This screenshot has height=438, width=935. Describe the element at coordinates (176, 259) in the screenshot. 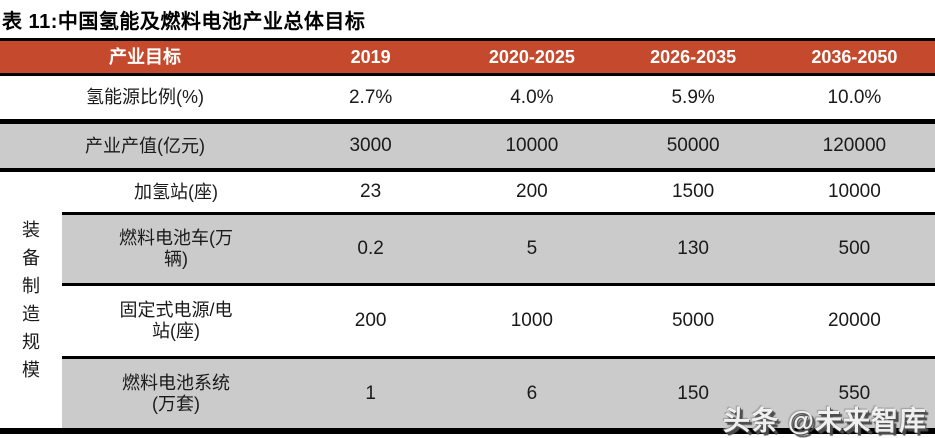

I see `row-label-line2: 辆)` at that location.